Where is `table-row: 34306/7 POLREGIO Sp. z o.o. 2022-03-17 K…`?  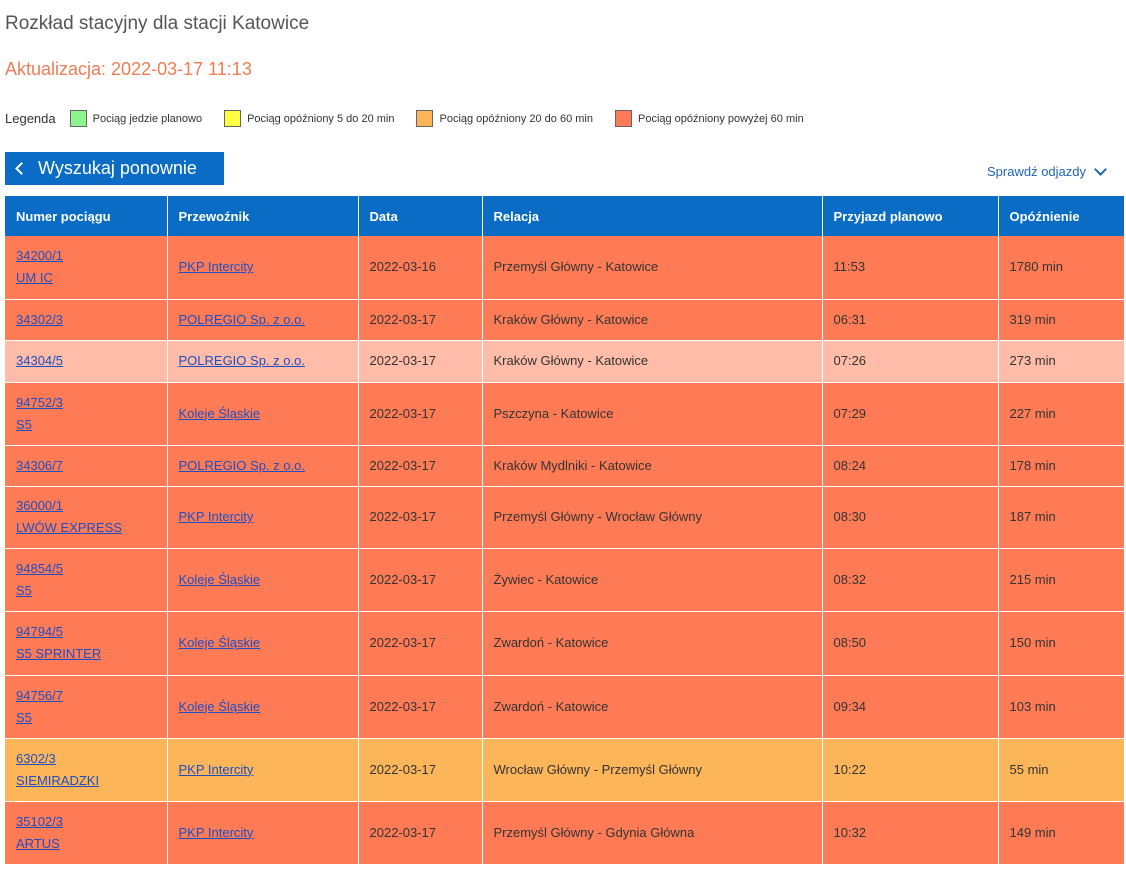
table-row: 34306/7 POLREGIO Sp. z o.o. 2022-03-17 K… is located at coordinates (565, 466).